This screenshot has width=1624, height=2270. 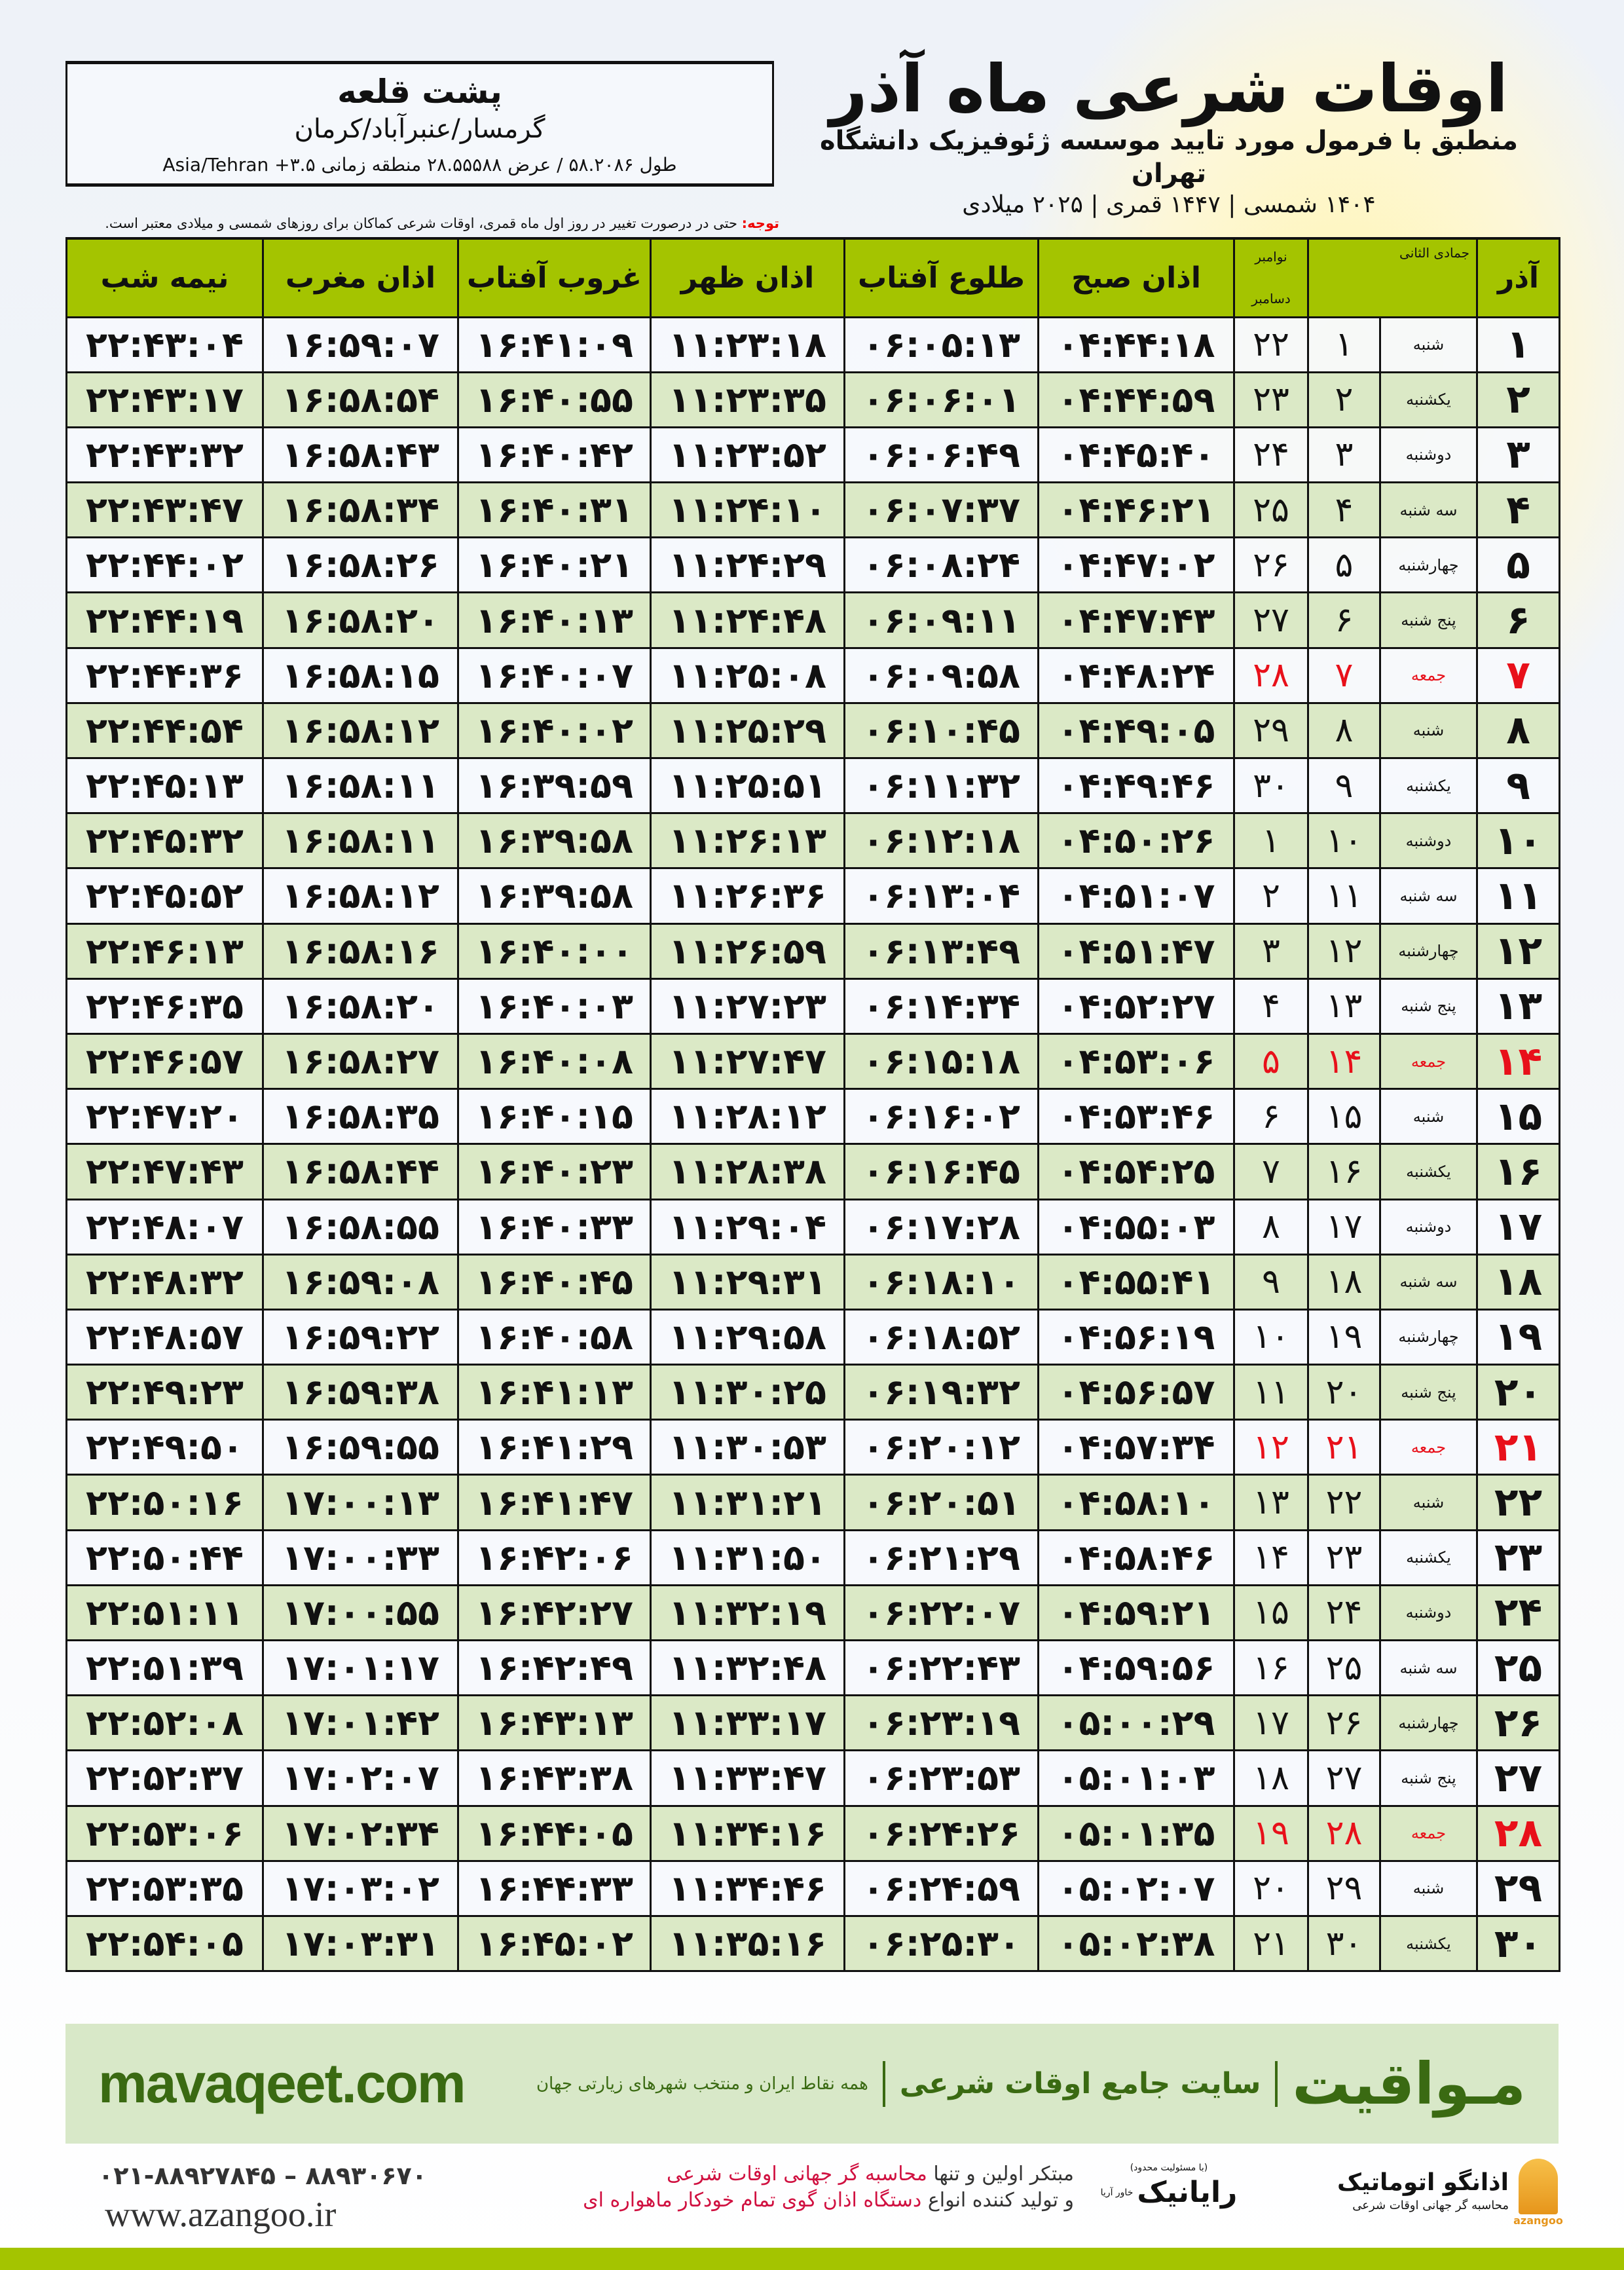 I want to click on sobh-time: ۰۴:۴۹:۰۵, so click(x=1136, y=730).